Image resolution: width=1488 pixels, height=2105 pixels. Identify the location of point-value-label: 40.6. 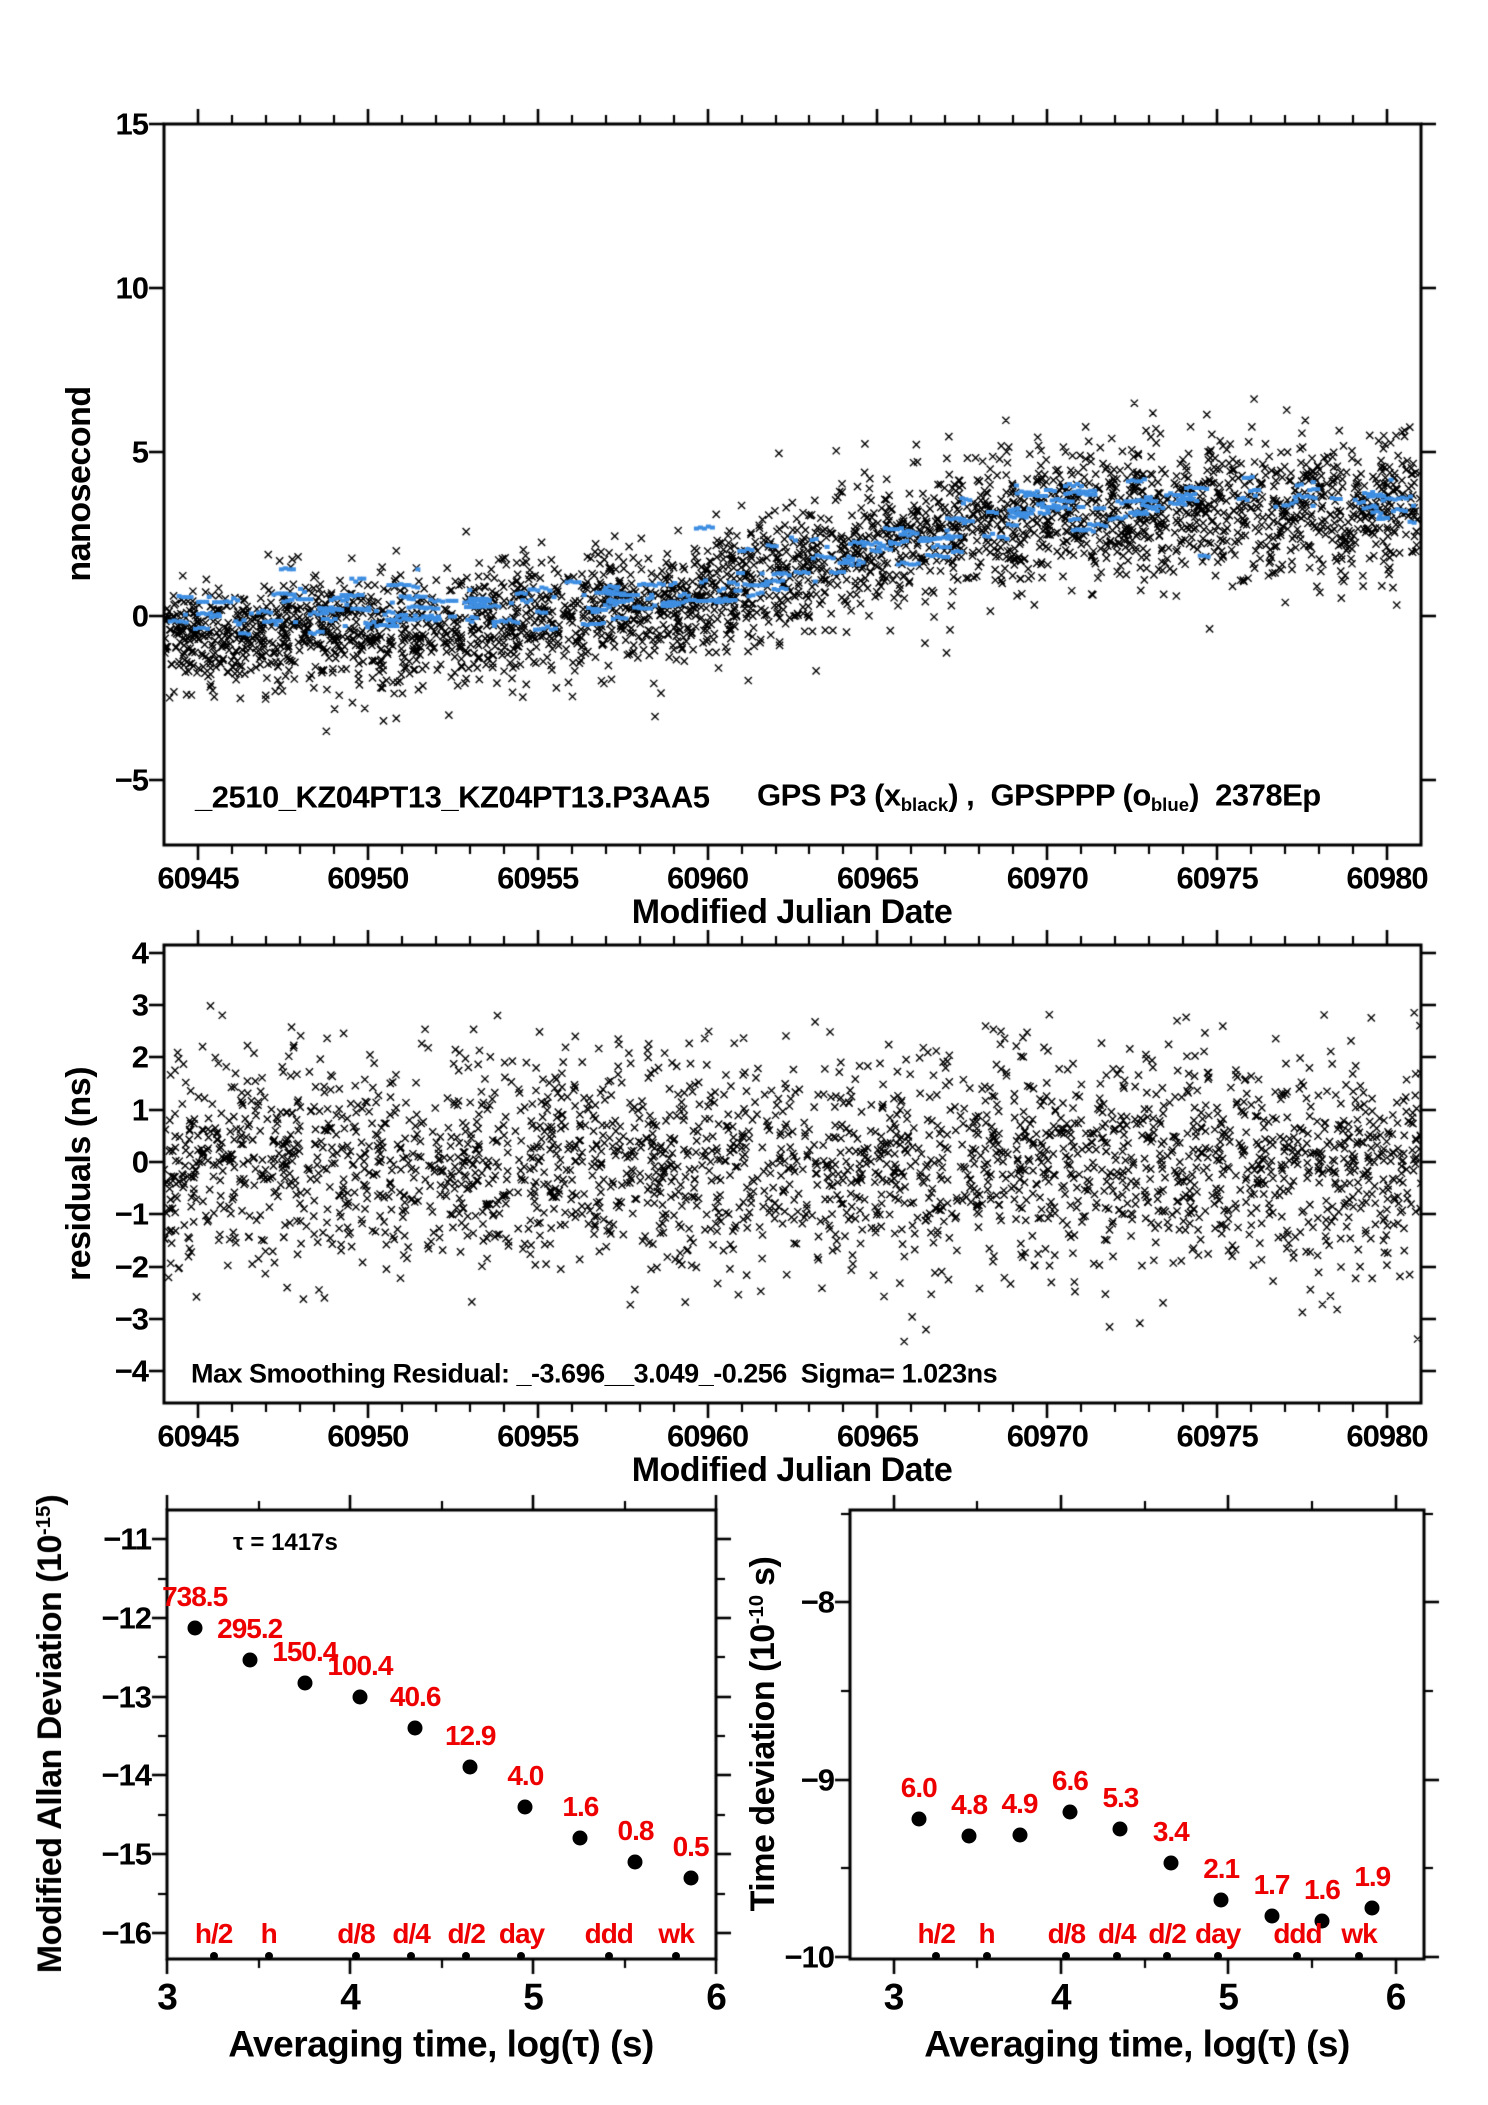
(415, 1696).